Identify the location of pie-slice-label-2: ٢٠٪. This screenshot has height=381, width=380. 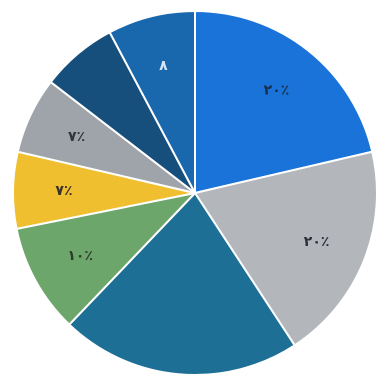
(317, 242).